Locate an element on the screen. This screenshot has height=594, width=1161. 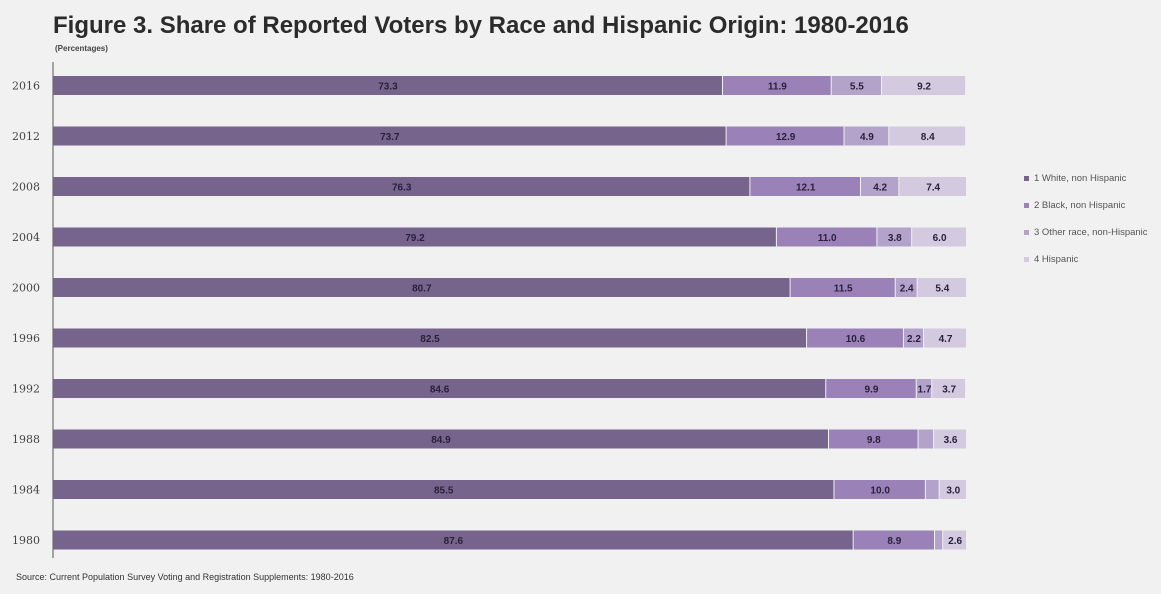
data-label: 73.3 is located at coordinates (388, 87).